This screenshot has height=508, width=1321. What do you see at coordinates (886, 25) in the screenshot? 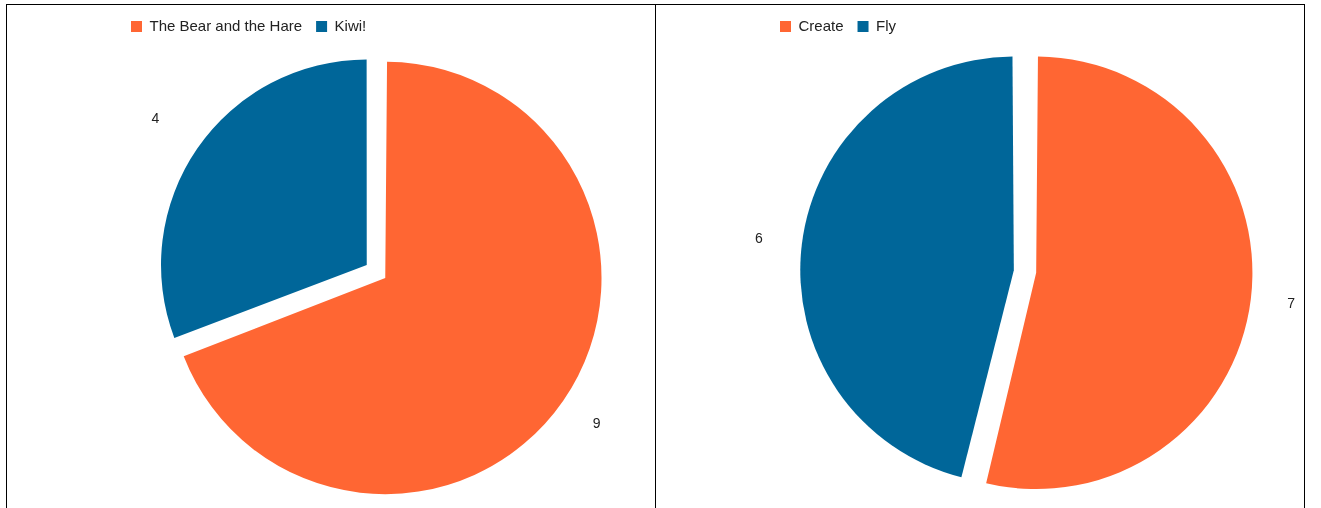
I see `legend-label: Fly` at bounding box center [886, 25].